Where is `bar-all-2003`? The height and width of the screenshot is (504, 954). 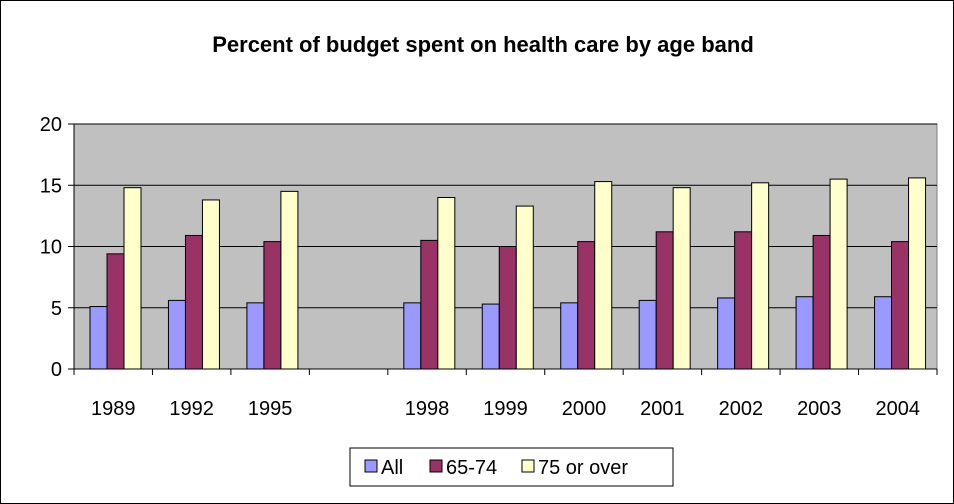 bar-all-2003 is located at coordinates (804, 333).